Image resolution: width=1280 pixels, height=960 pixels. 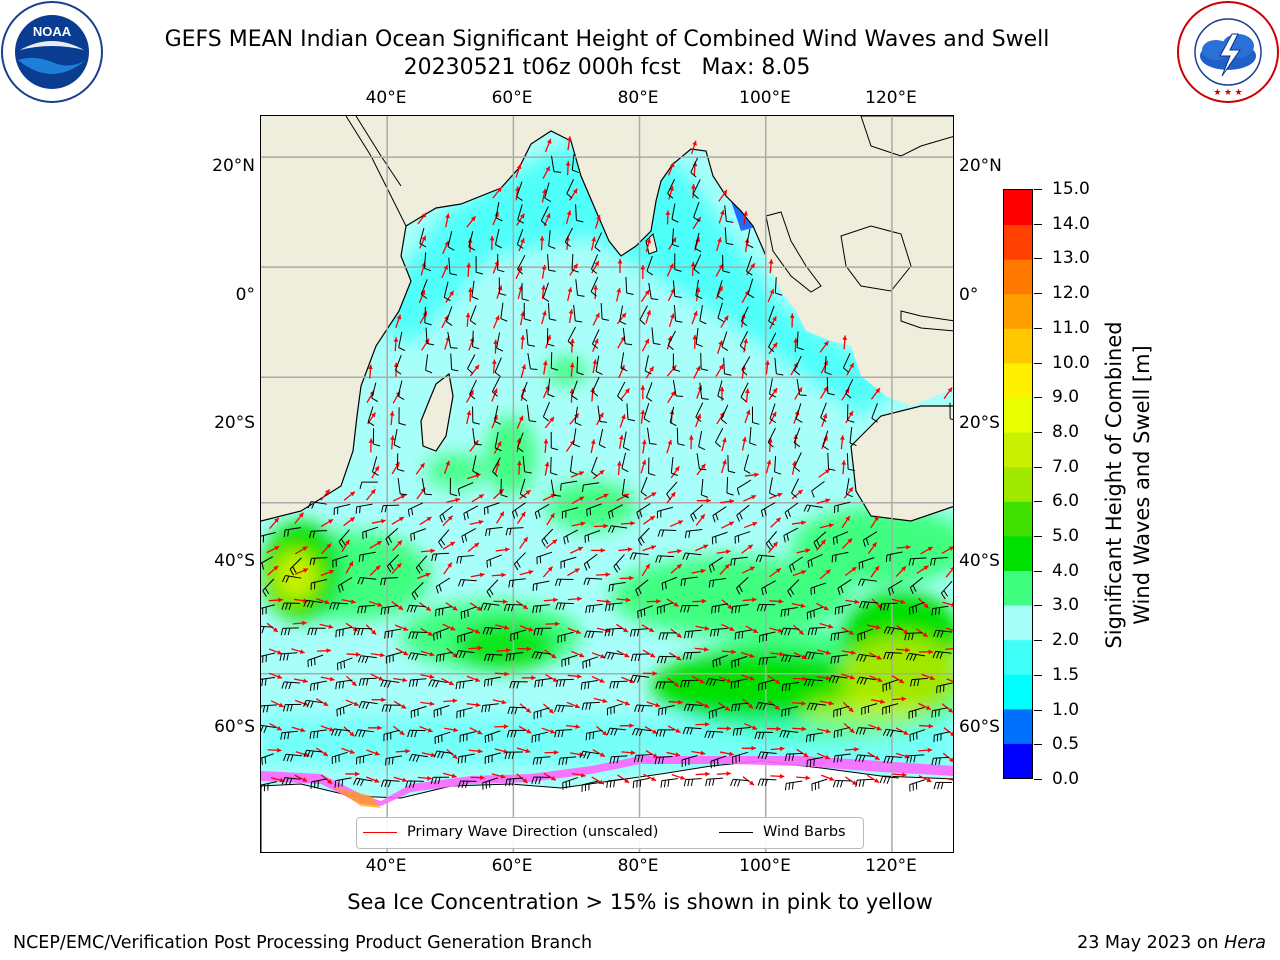 I want to click on left-lat-tick: 0°, so click(x=245, y=295).